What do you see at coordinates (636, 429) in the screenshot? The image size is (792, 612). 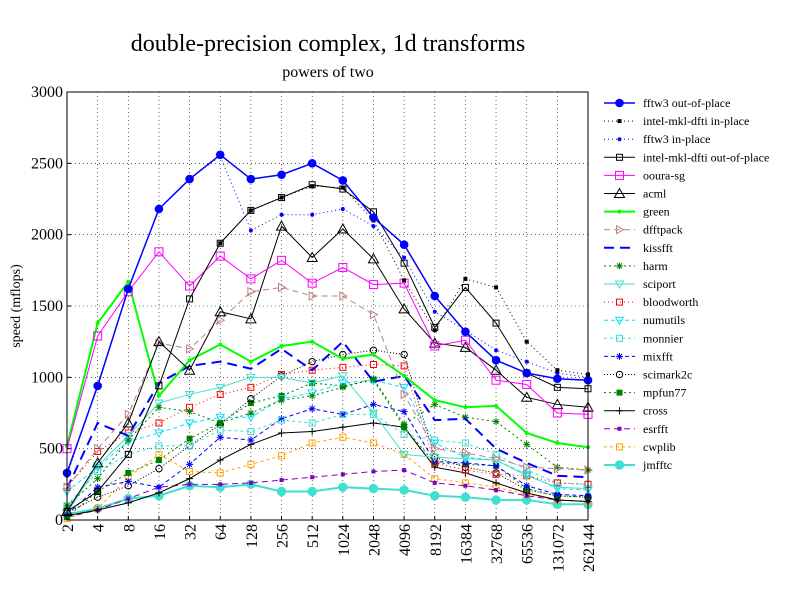 I see `legend-item: esrfft` at bounding box center [636, 429].